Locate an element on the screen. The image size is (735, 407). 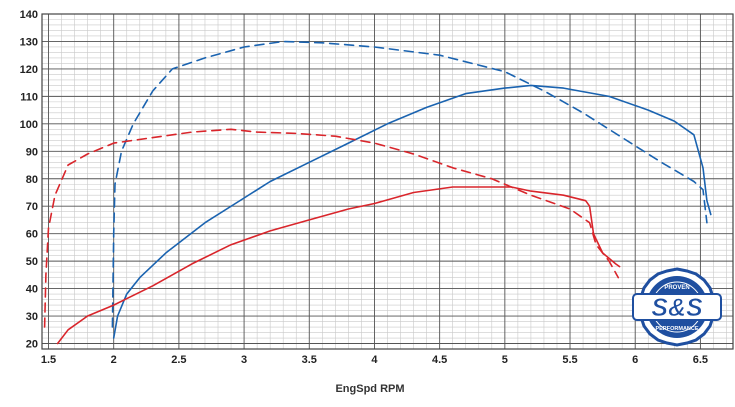
logo-top-text: PROVEN is located at coordinates (676, 288).